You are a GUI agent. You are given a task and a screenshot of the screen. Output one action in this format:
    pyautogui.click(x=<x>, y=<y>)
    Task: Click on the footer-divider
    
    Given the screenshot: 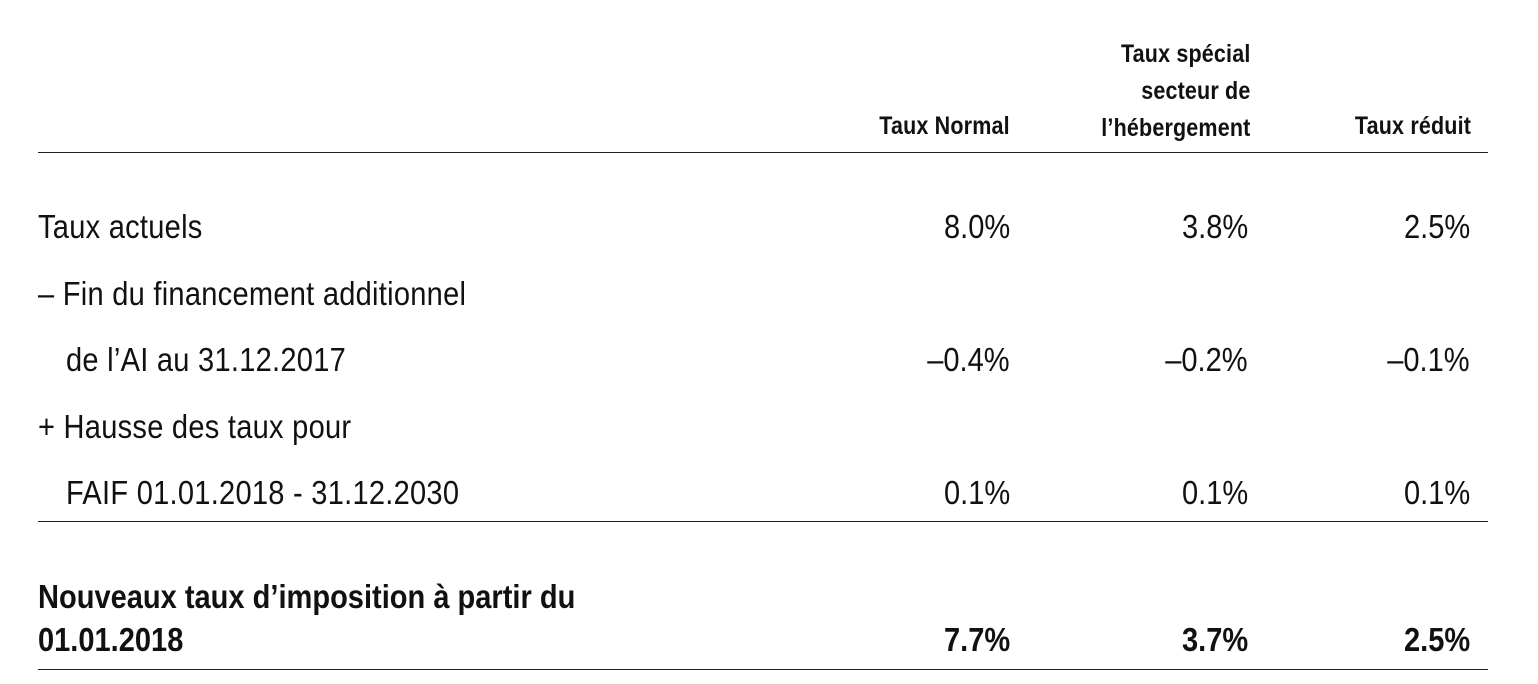 What is the action you would take?
    pyautogui.click(x=763, y=669)
    